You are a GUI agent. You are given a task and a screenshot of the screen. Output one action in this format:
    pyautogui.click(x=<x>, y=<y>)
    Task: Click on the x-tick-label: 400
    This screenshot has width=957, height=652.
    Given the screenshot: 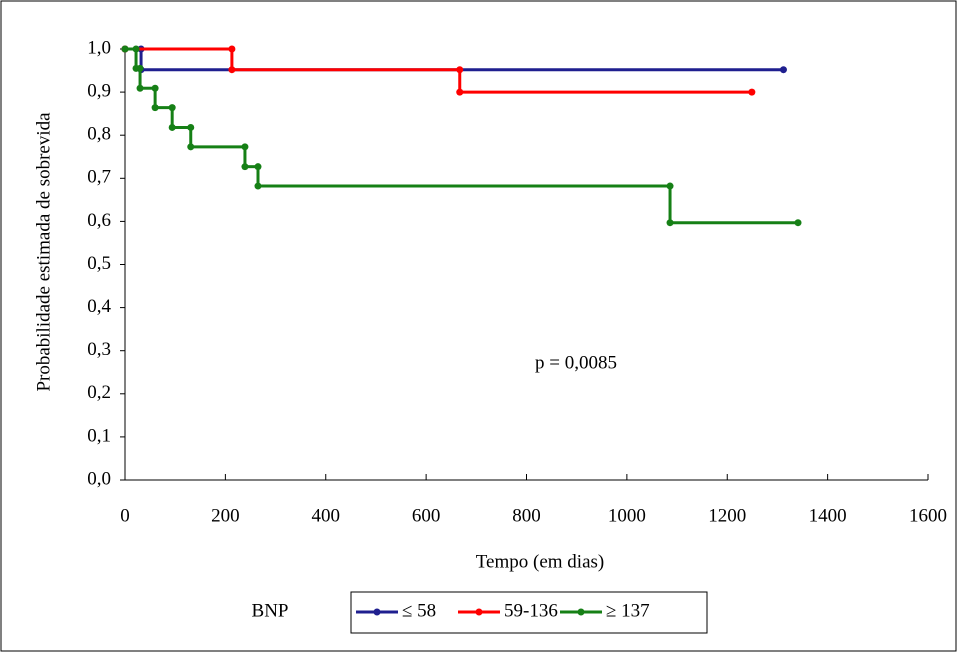 What is the action you would take?
    pyautogui.click(x=326, y=515)
    